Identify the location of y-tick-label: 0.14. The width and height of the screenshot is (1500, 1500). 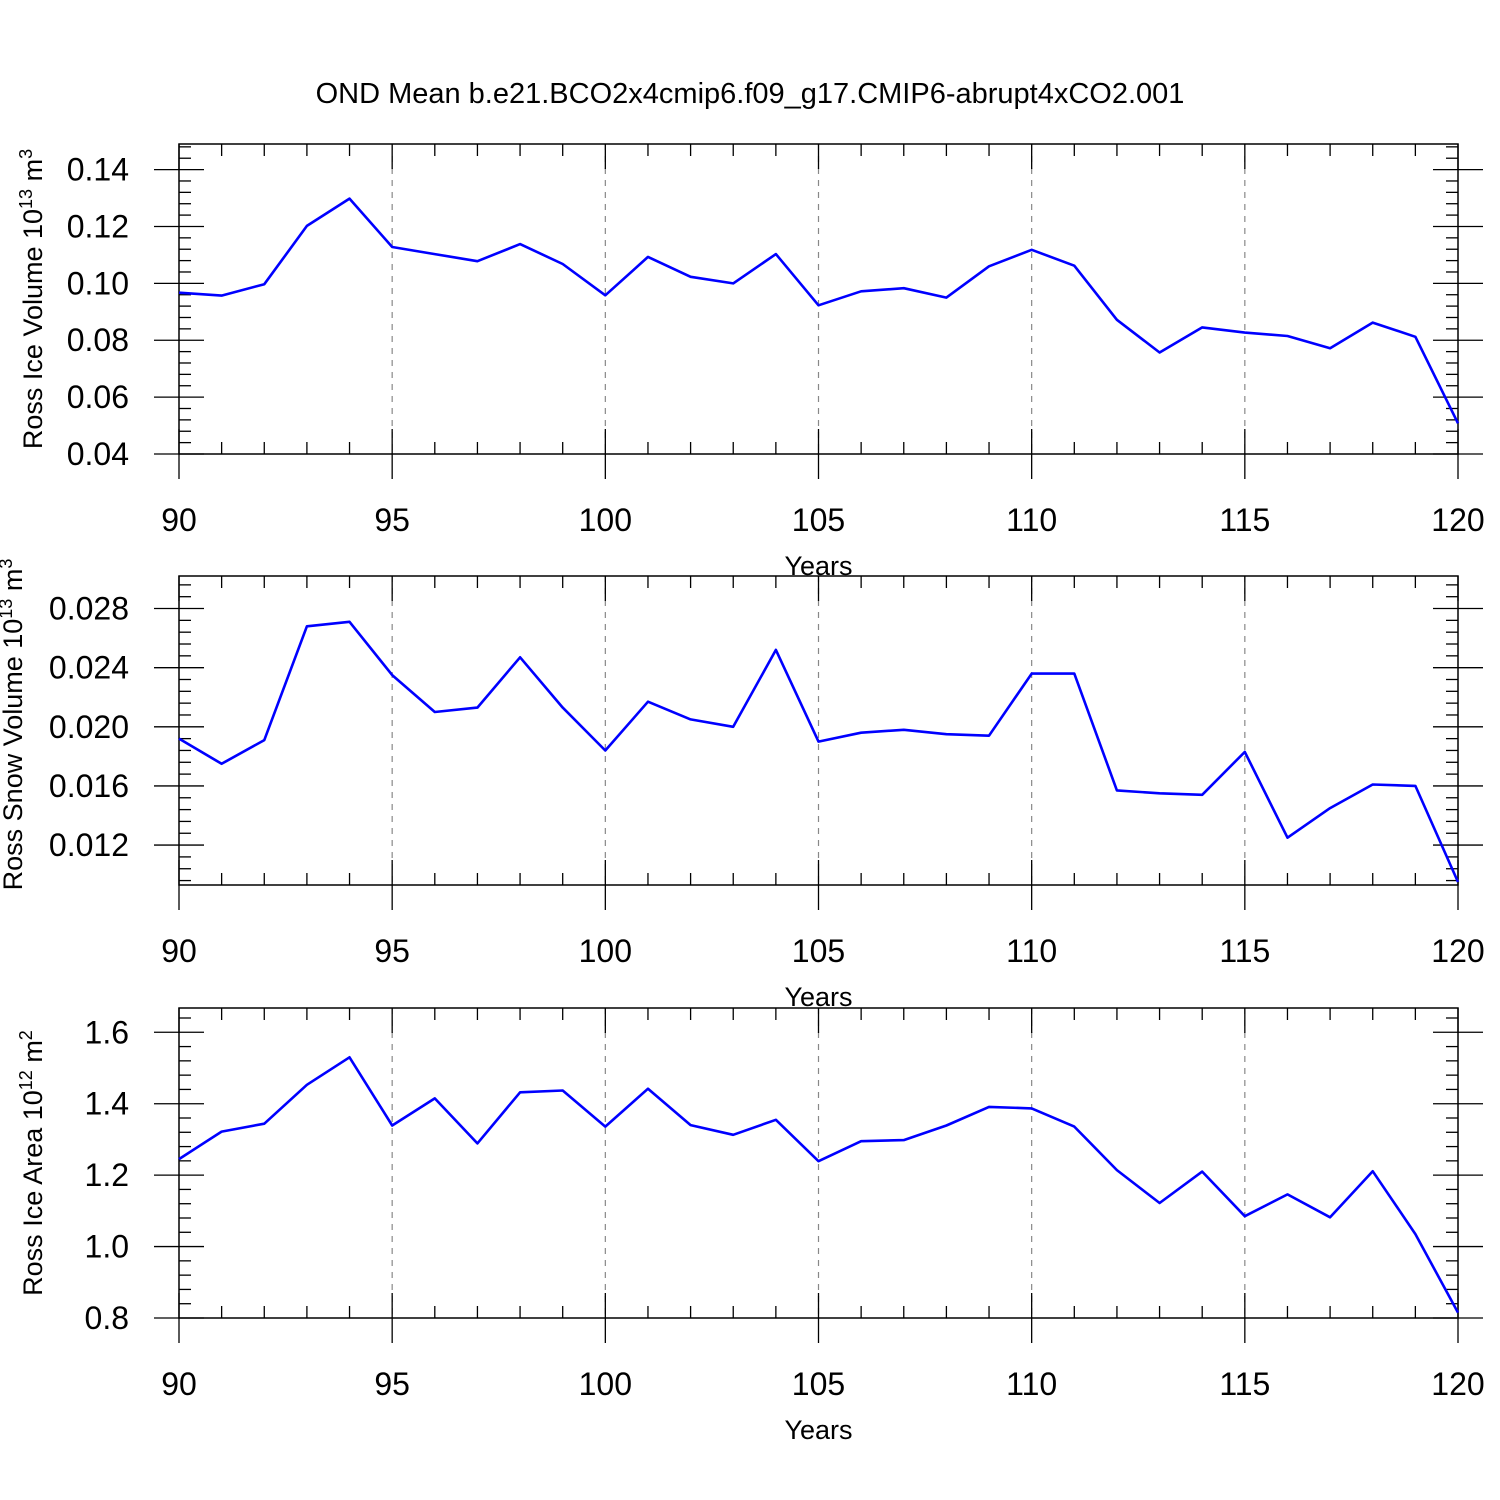
(98, 170).